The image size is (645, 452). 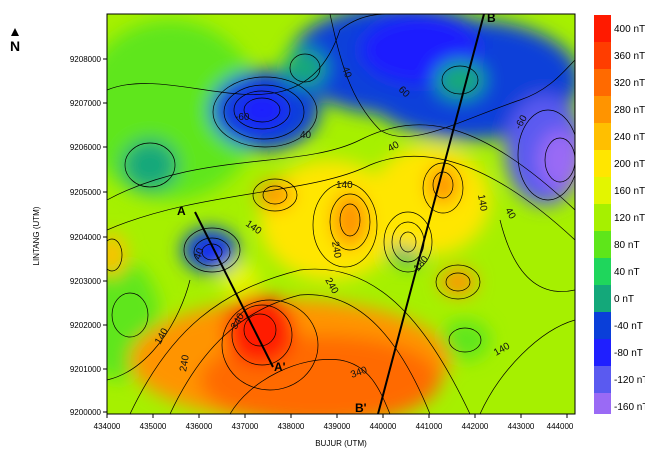 What do you see at coordinates (629, 380) in the screenshot?
I see `legend-label: -120 nT` at bounding box center [629, 380].